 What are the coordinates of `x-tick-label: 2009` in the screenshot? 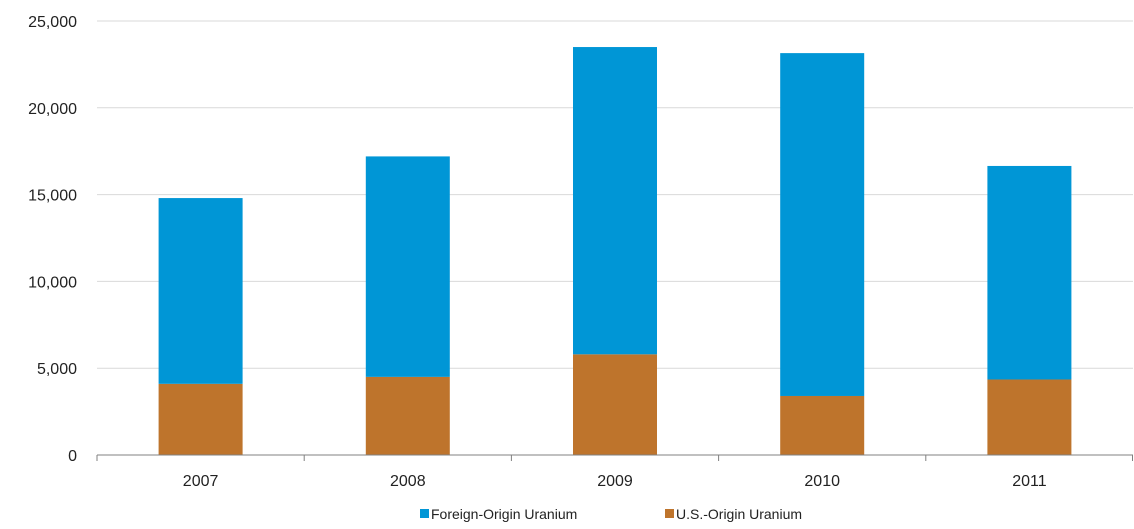 It's located at (615, 481).